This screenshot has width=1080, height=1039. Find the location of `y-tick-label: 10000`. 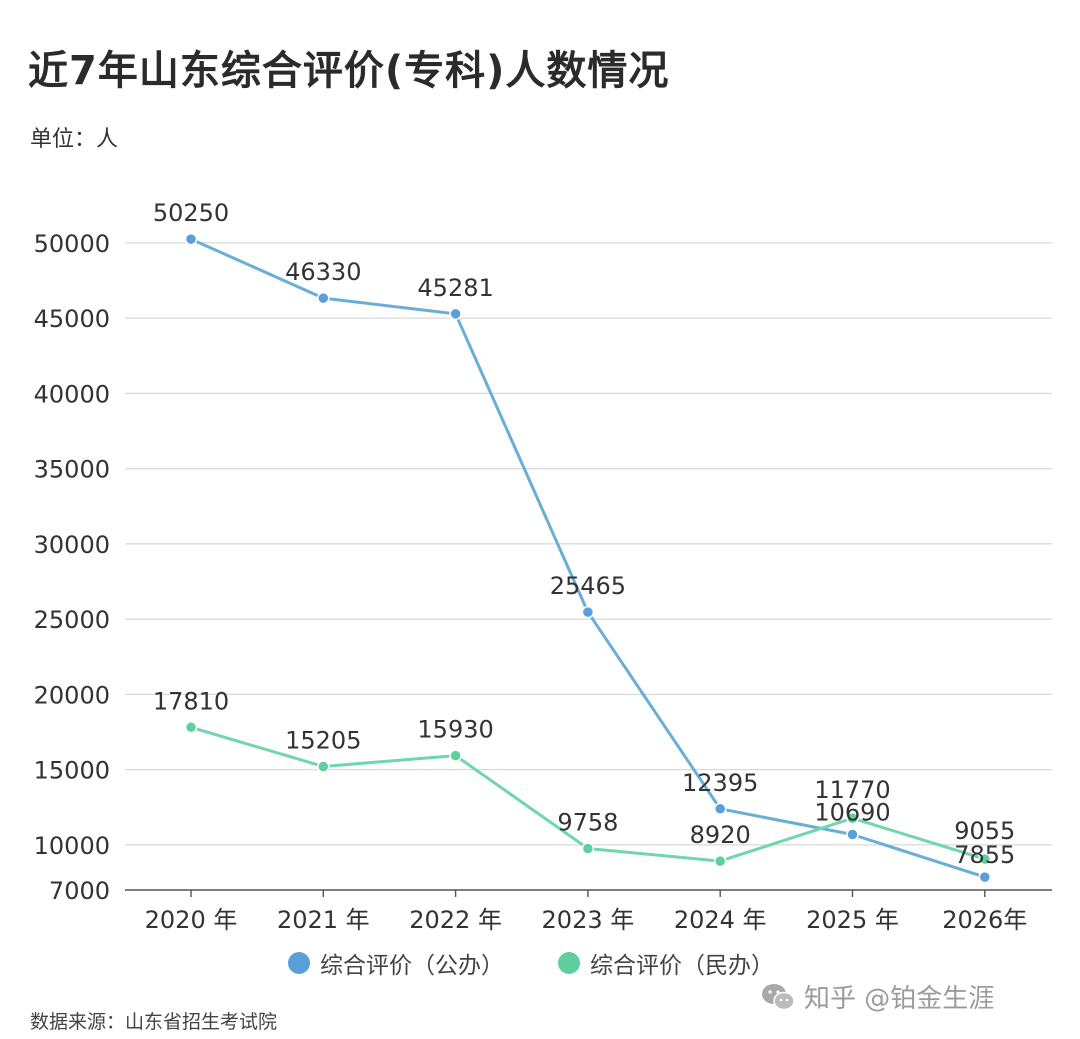

y-tick-label: 10000 is located at coordinates (72, 846).